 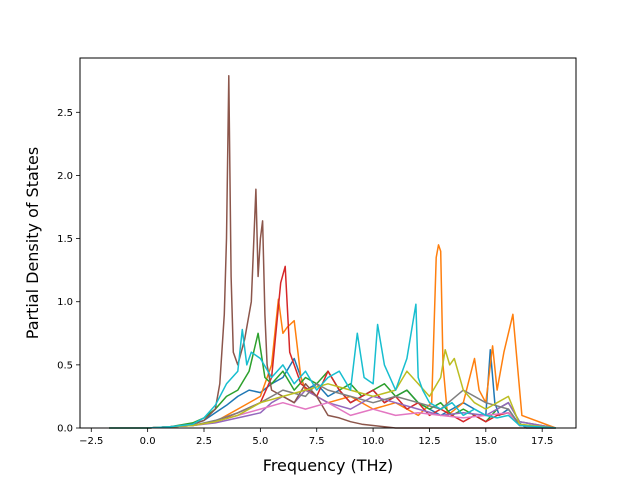 I want to click on series-line, so click(x=332, y=388).